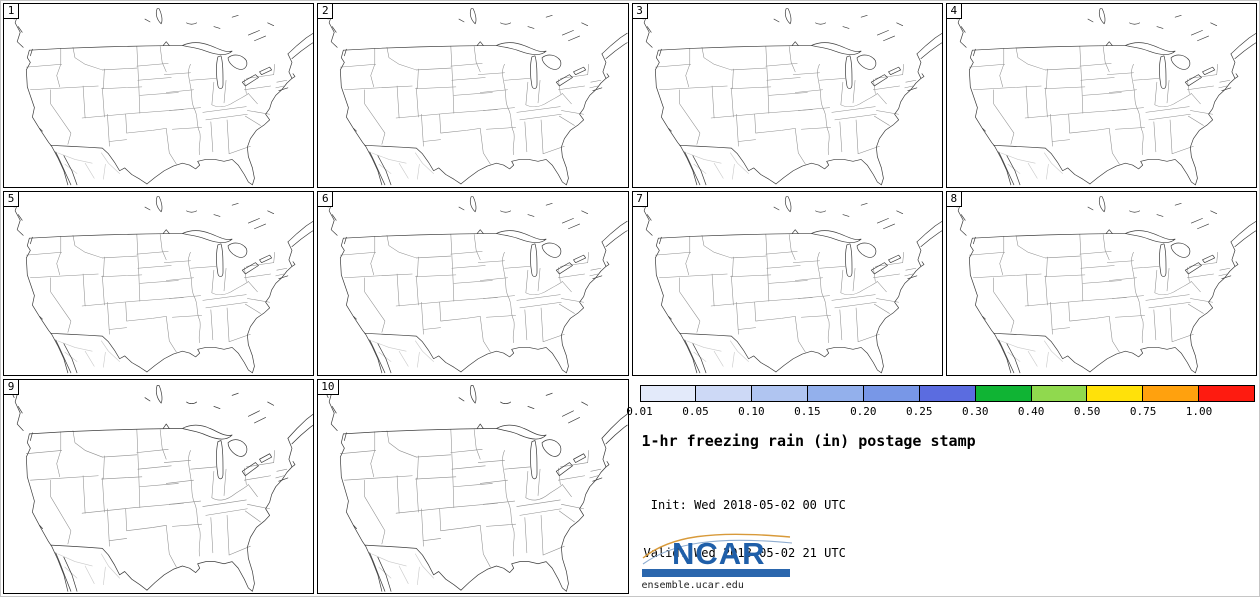  I want to click on colorbar-tick-label: 0.20, so click(863, 411).